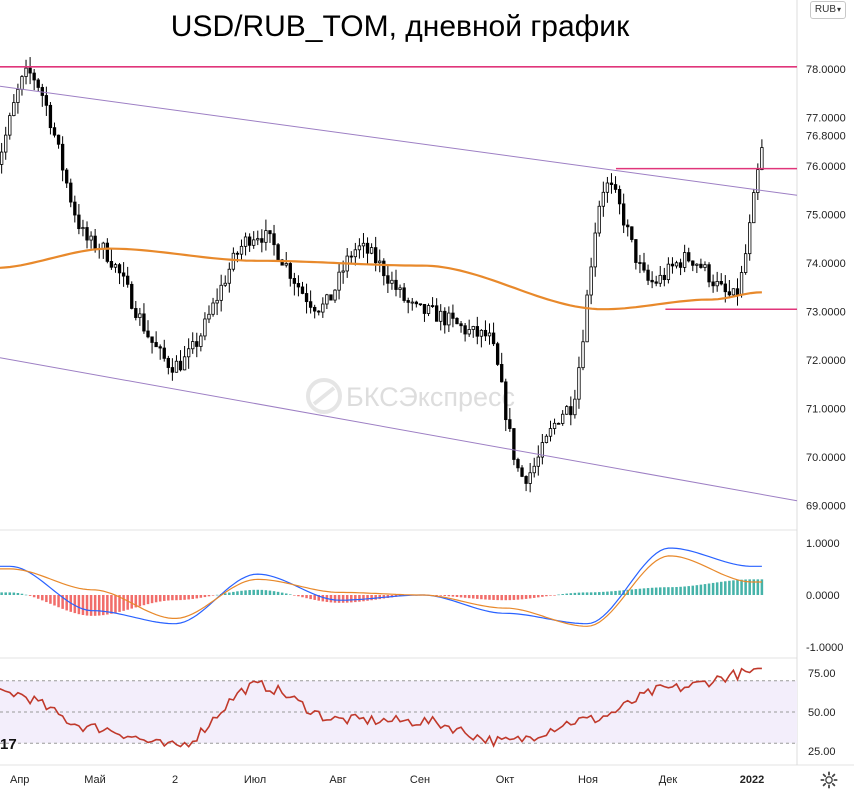 The width and height of the screenshot is (854, 791). I want to click on macd-tick-label: 0.0000, so click(823, 596).